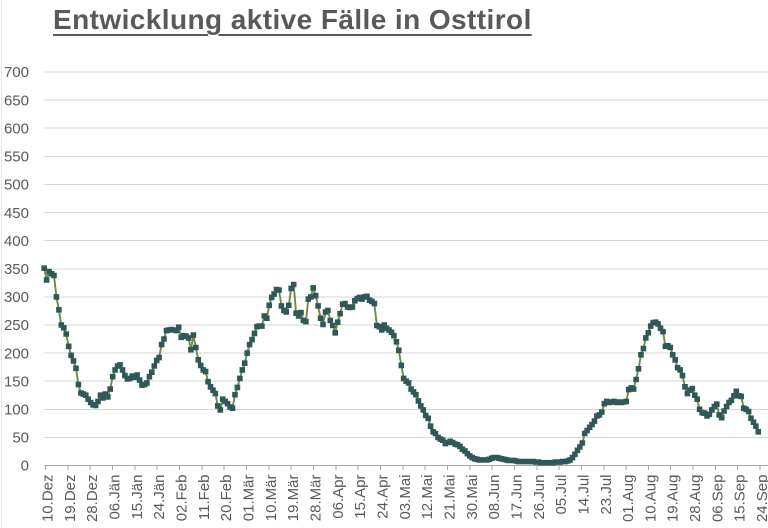 The height and width of the screenshot is (528, 768). I want to click on svg-text: 28.Mär, so click(316, 497).